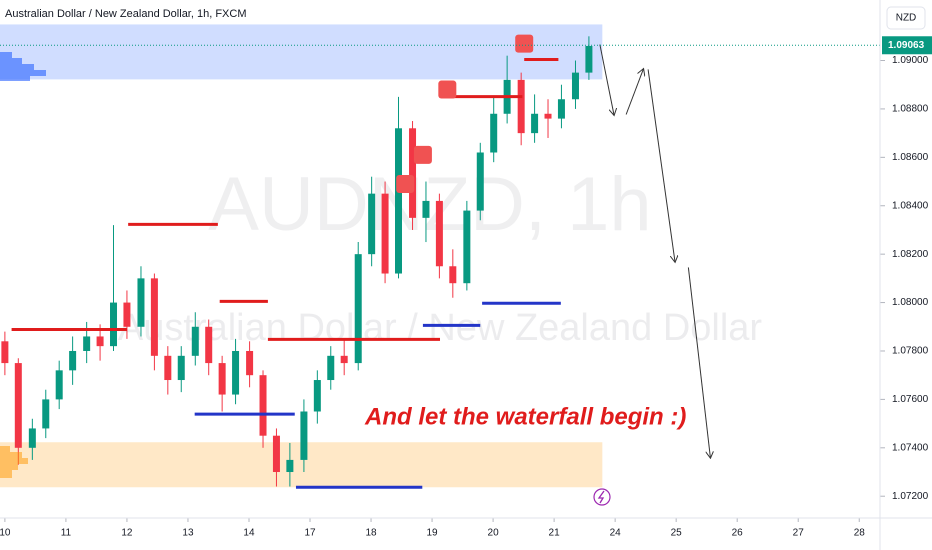  What do you see at coordinates (5, 533) in the screenshot?
I see `x-tick-label: 10` at bounding box center [5, 533].